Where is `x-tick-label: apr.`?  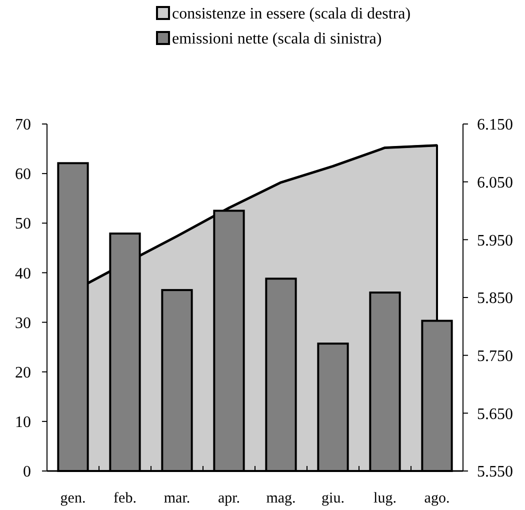 x-tick-label: apr. is located at coordinates (229, 498).